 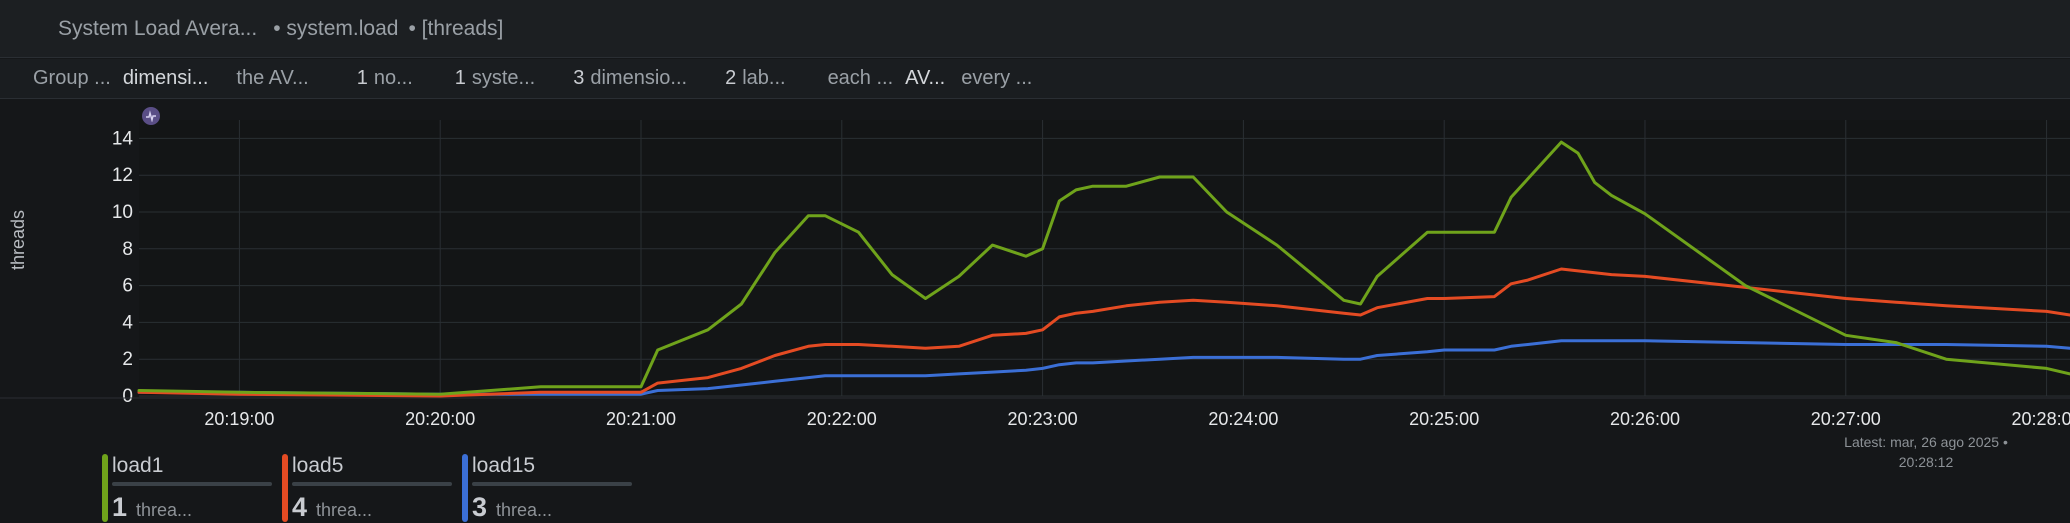 What do you see at coordinates (504, 465) in the screenshot?
I see `legend-name: load15` at bounding box center [504, 465].